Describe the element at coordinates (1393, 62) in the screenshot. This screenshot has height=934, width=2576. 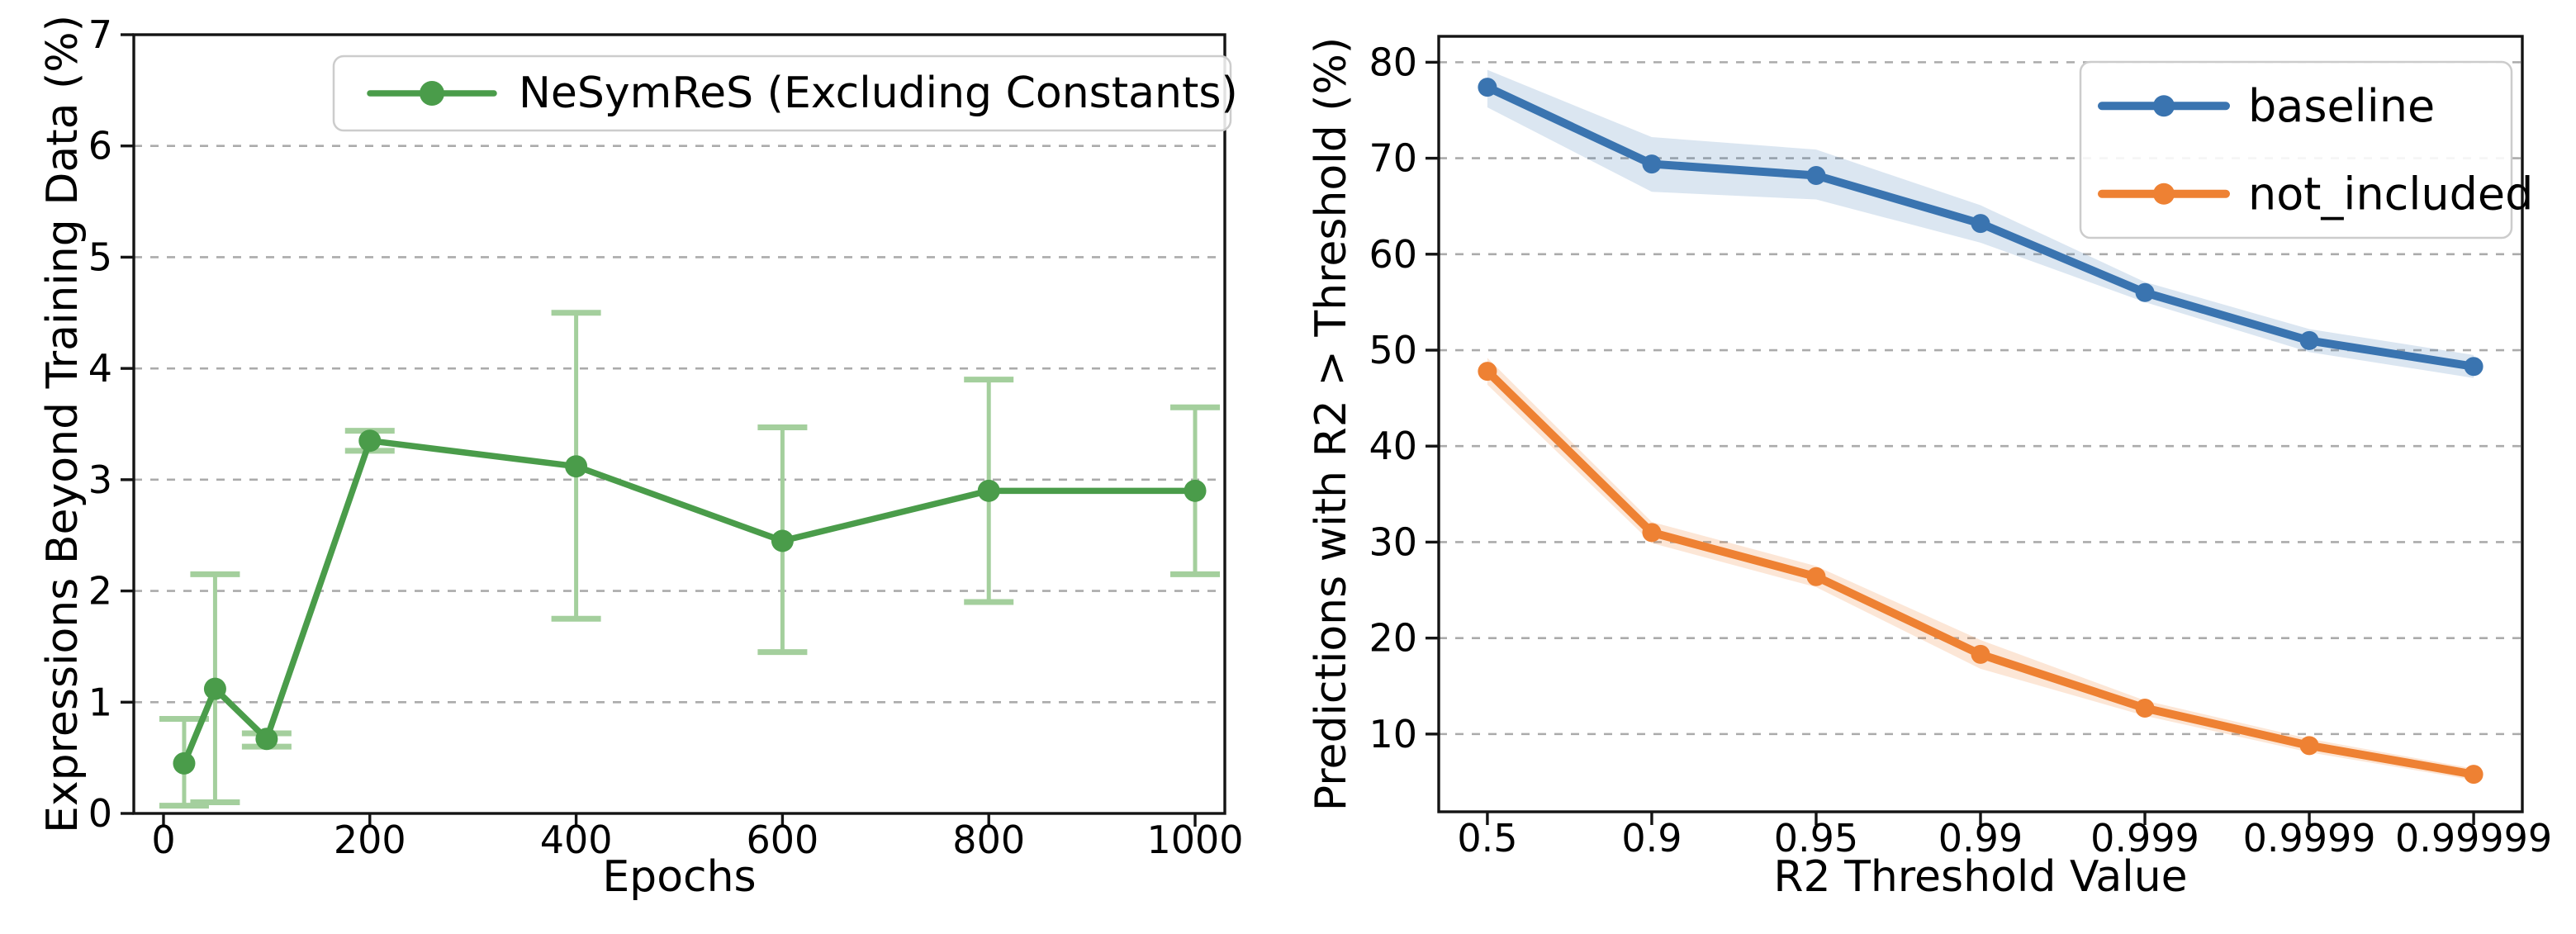
I see `y-tick-label: 80` at that location.